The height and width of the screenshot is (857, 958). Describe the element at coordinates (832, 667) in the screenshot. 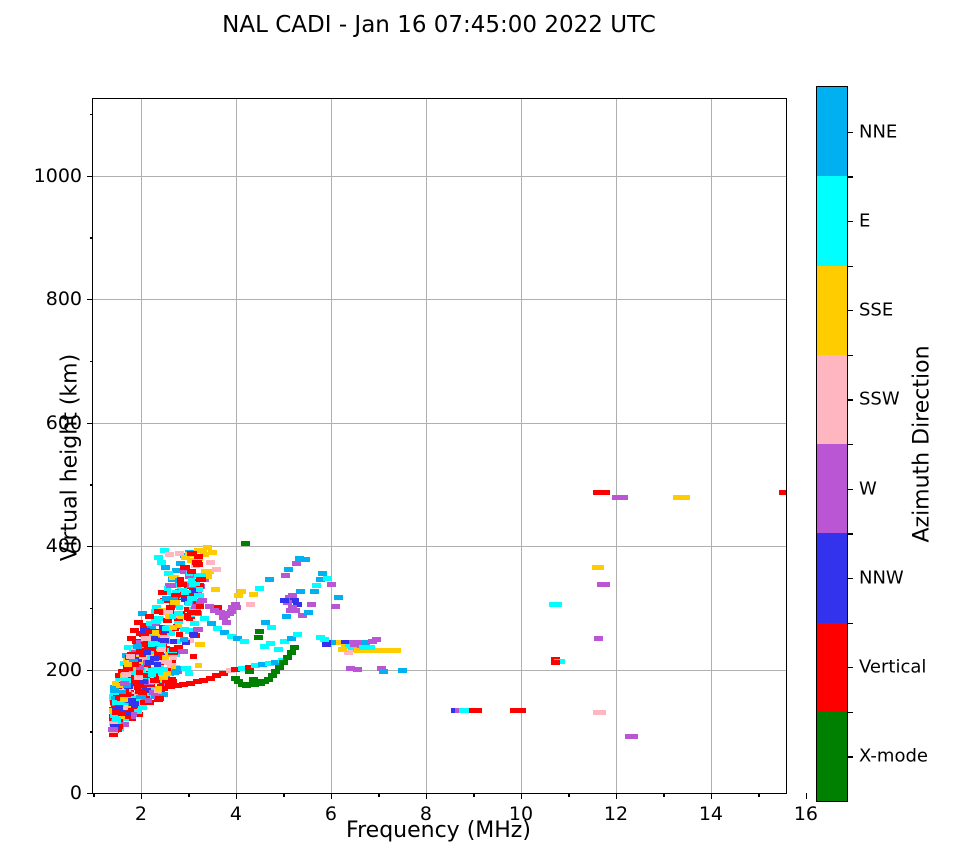

I see `colorbar-segment-vertical` at that location.